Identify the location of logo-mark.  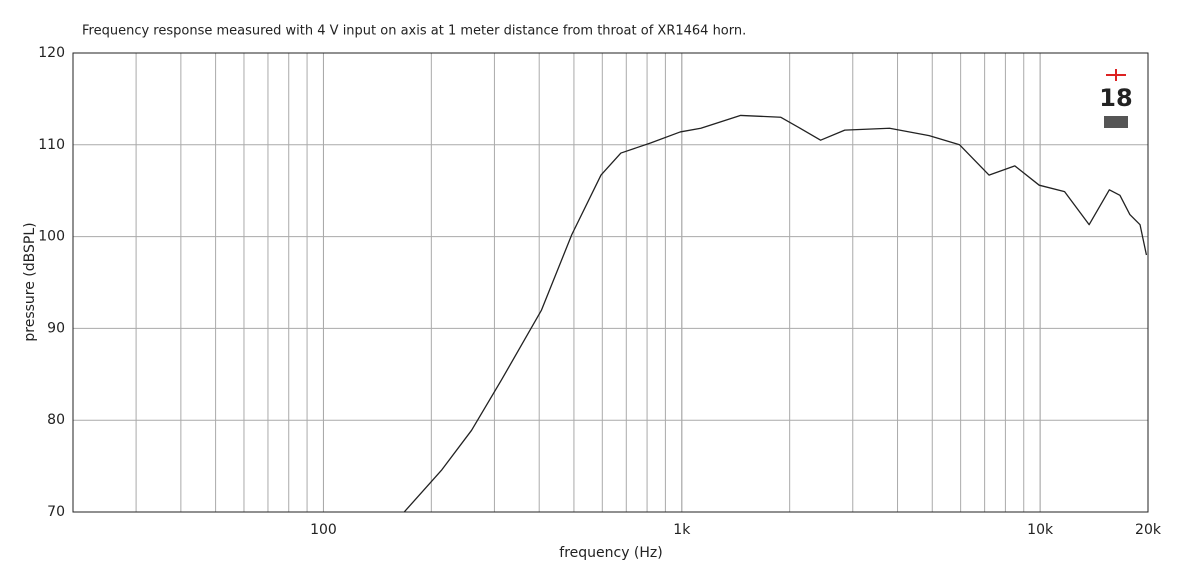
(1116, 122).